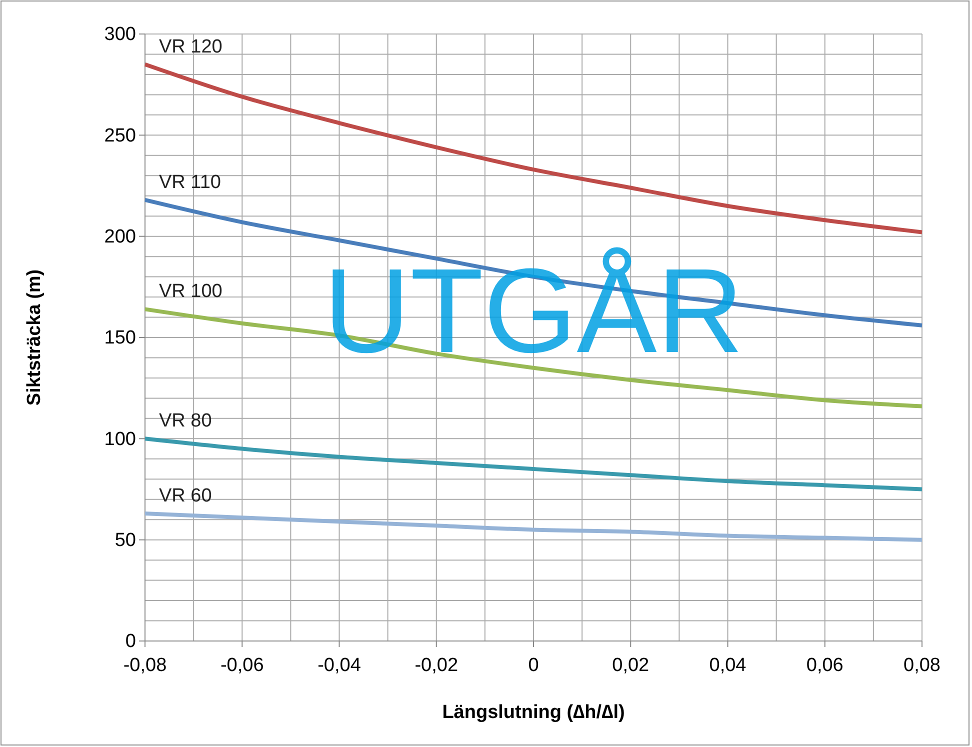 The height and width of the screenshot is (747, 972). I want to click on x-tick-label: 0,02, so click(631, 665).